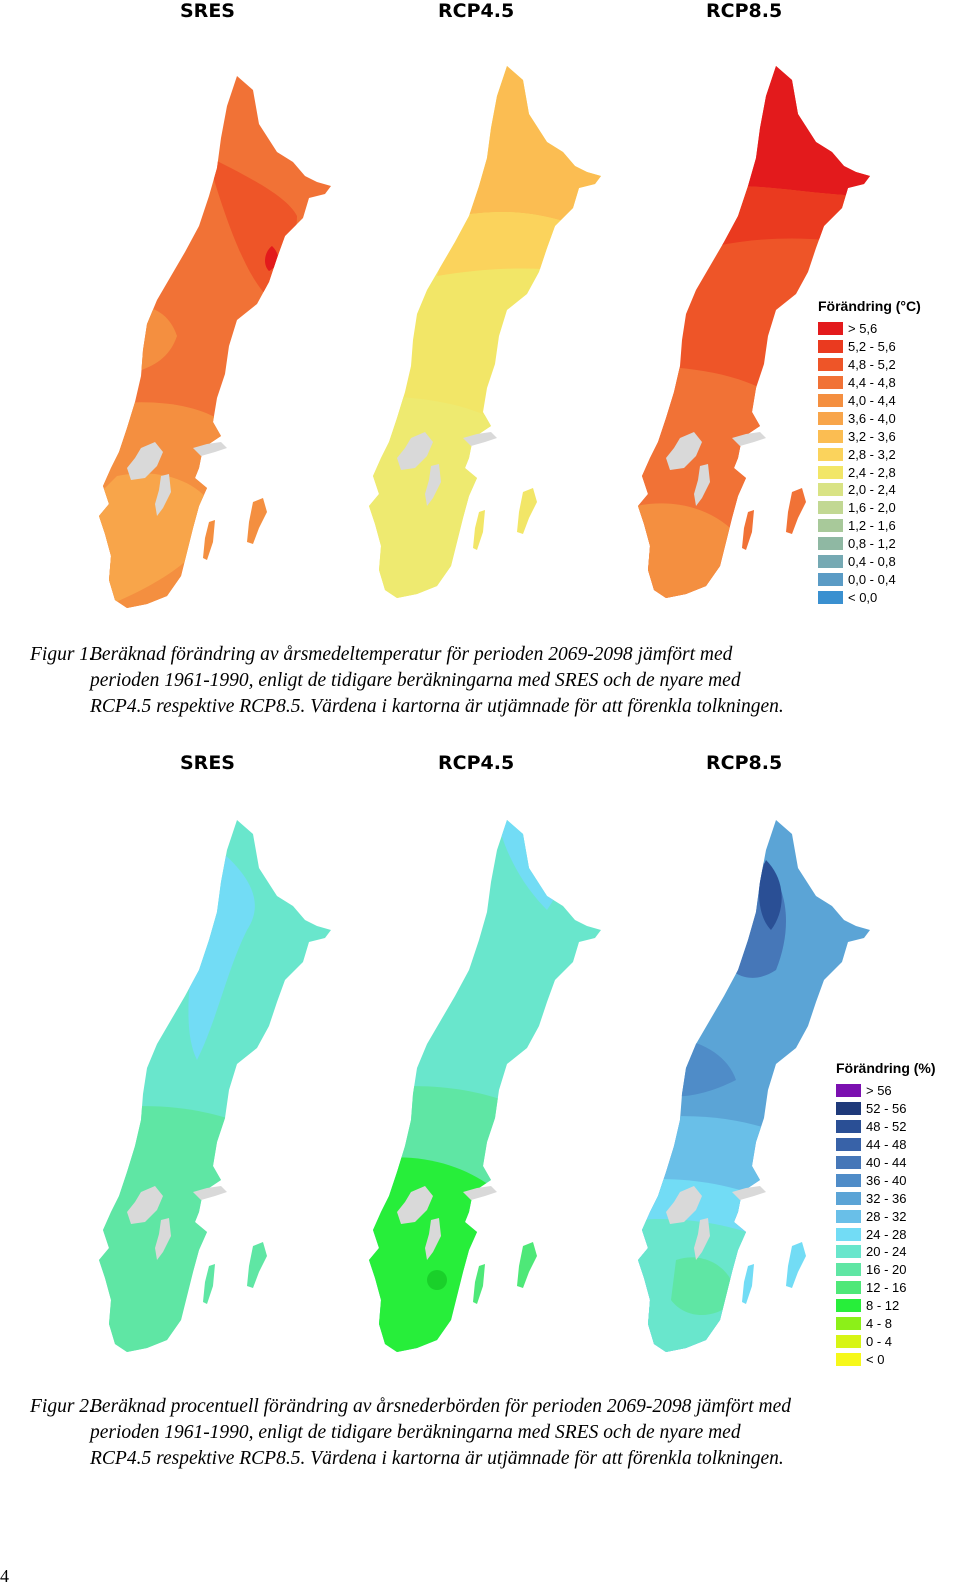  I want to click on fig2-label-rcp45: RCP4.5, so click(476, 763).